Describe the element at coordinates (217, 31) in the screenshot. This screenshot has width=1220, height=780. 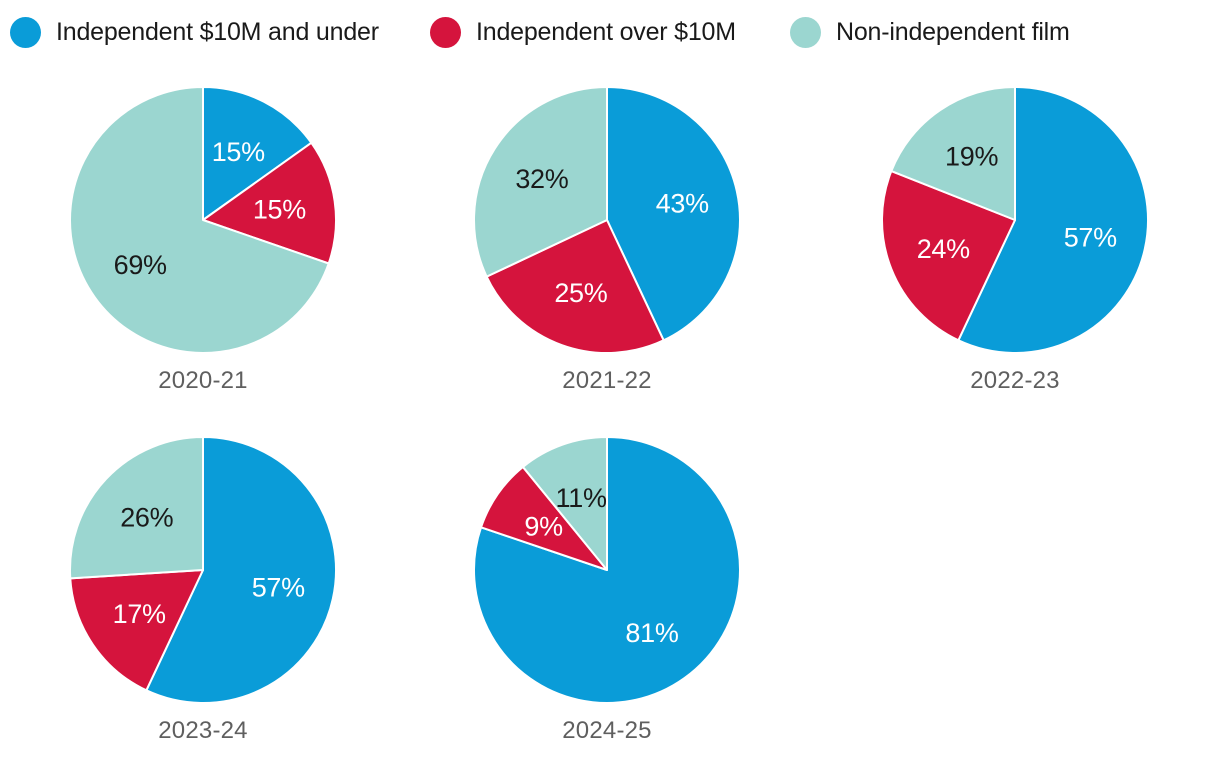
I see `legend-label: Independent $10M and under` at that location.